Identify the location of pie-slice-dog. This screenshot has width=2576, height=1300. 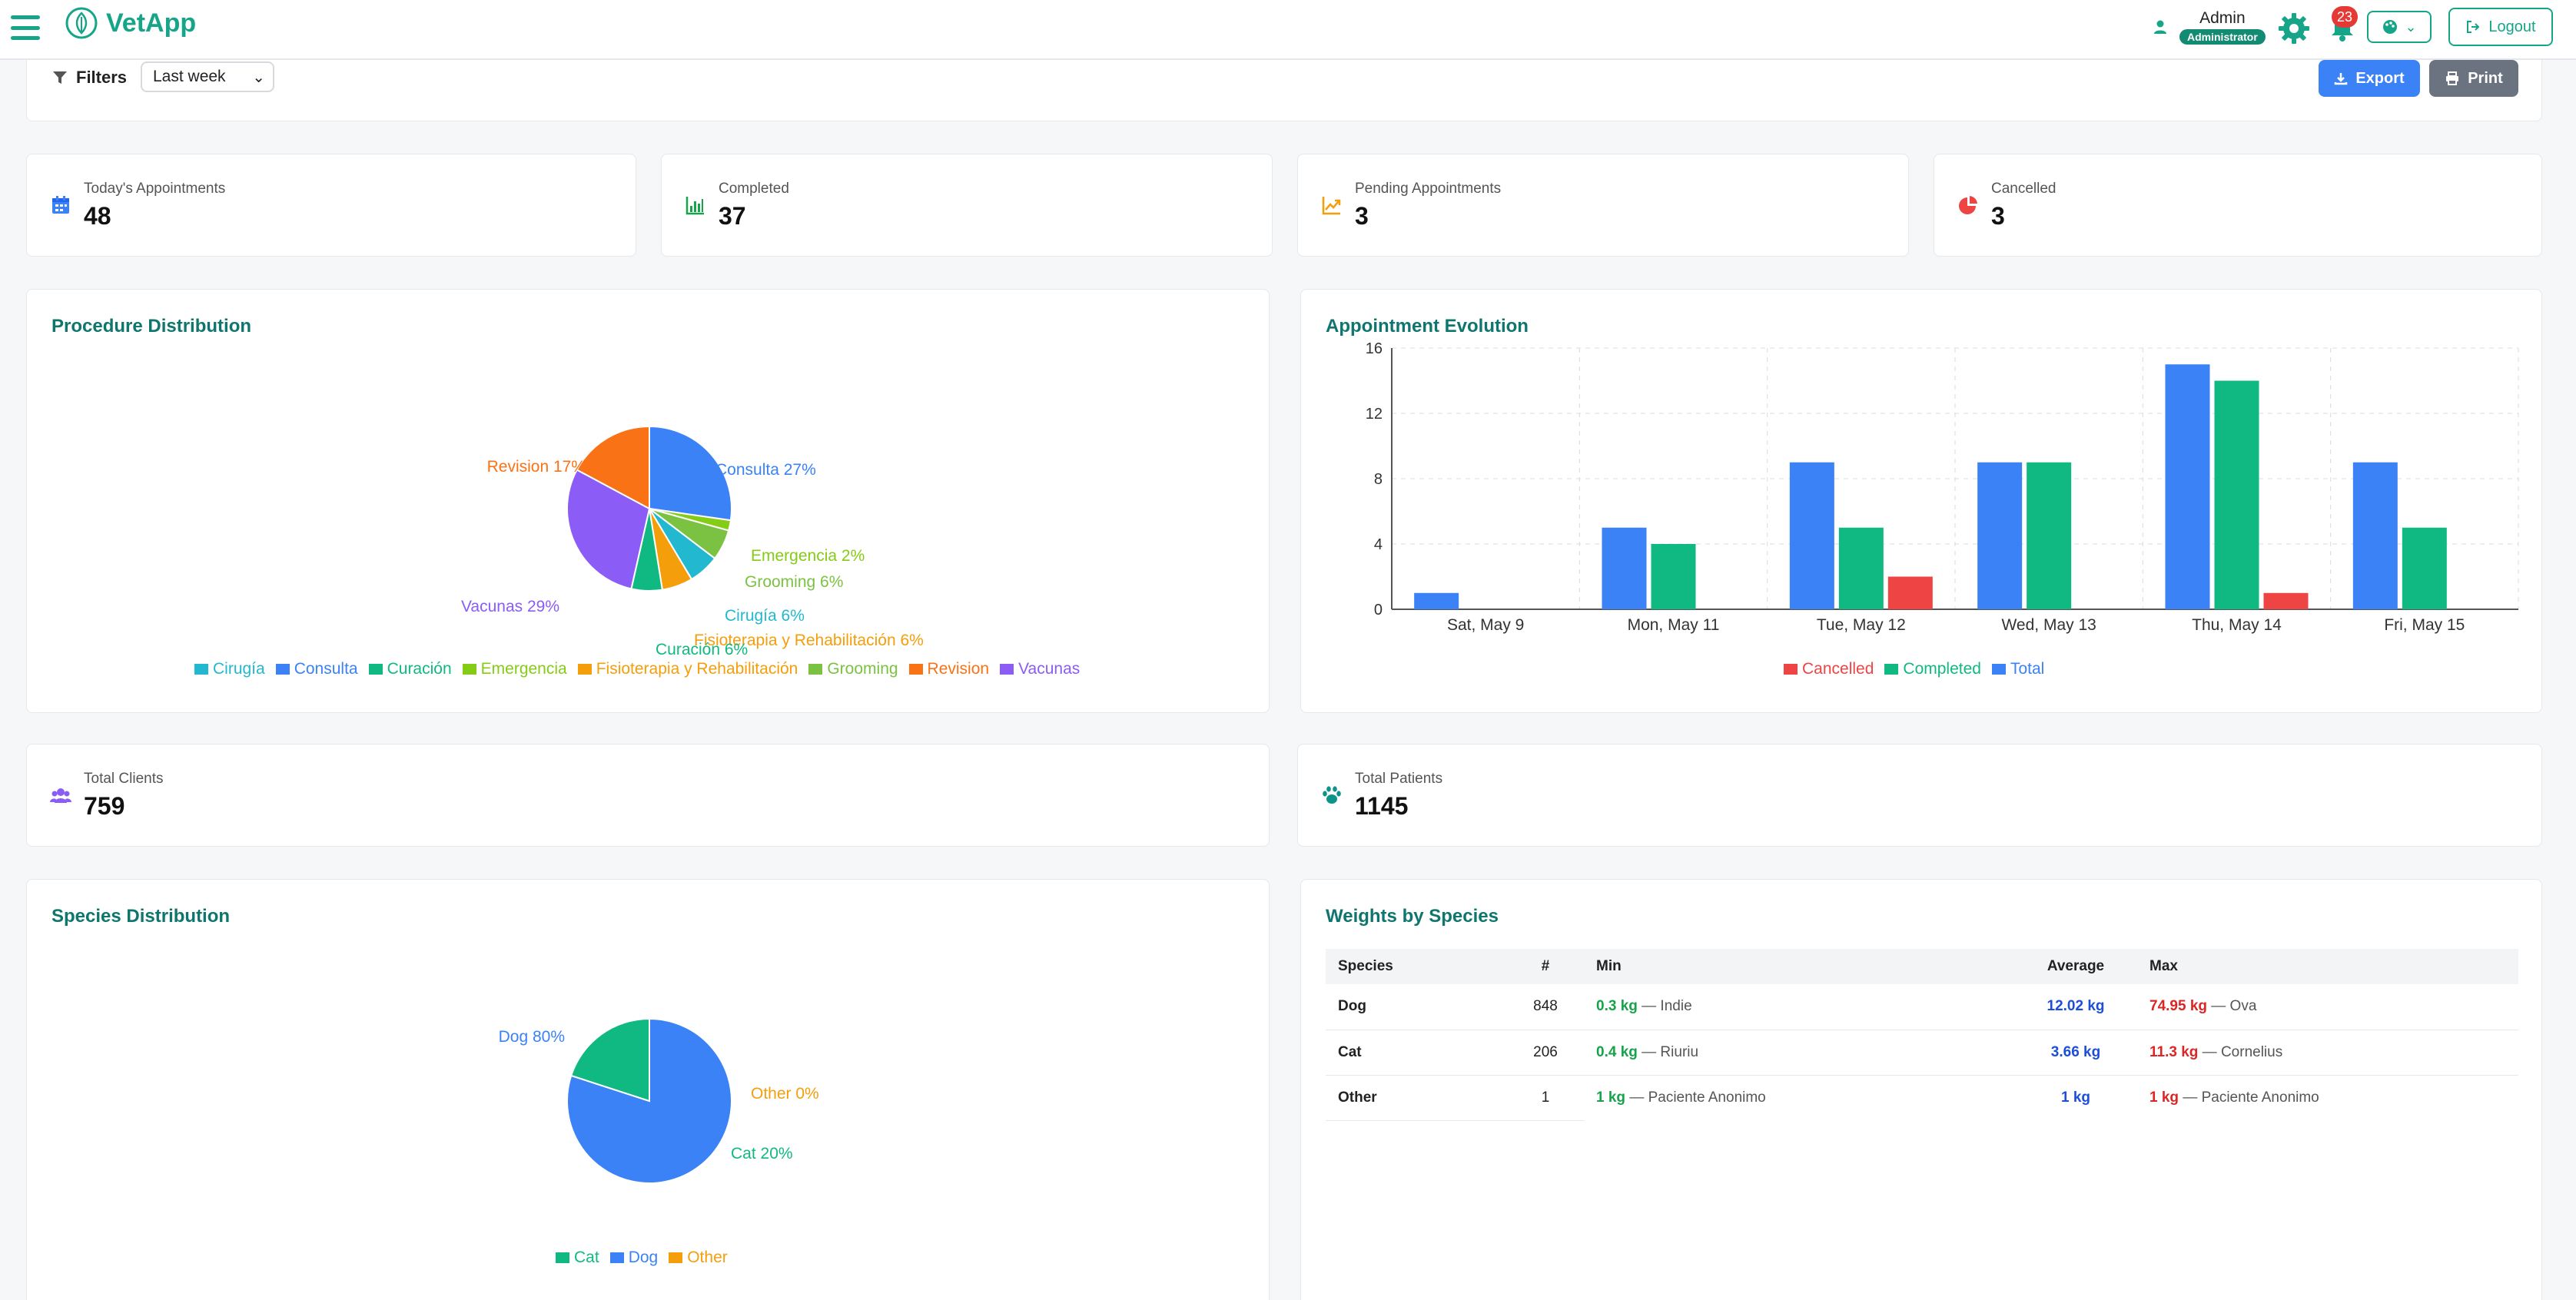
(649, 1100).